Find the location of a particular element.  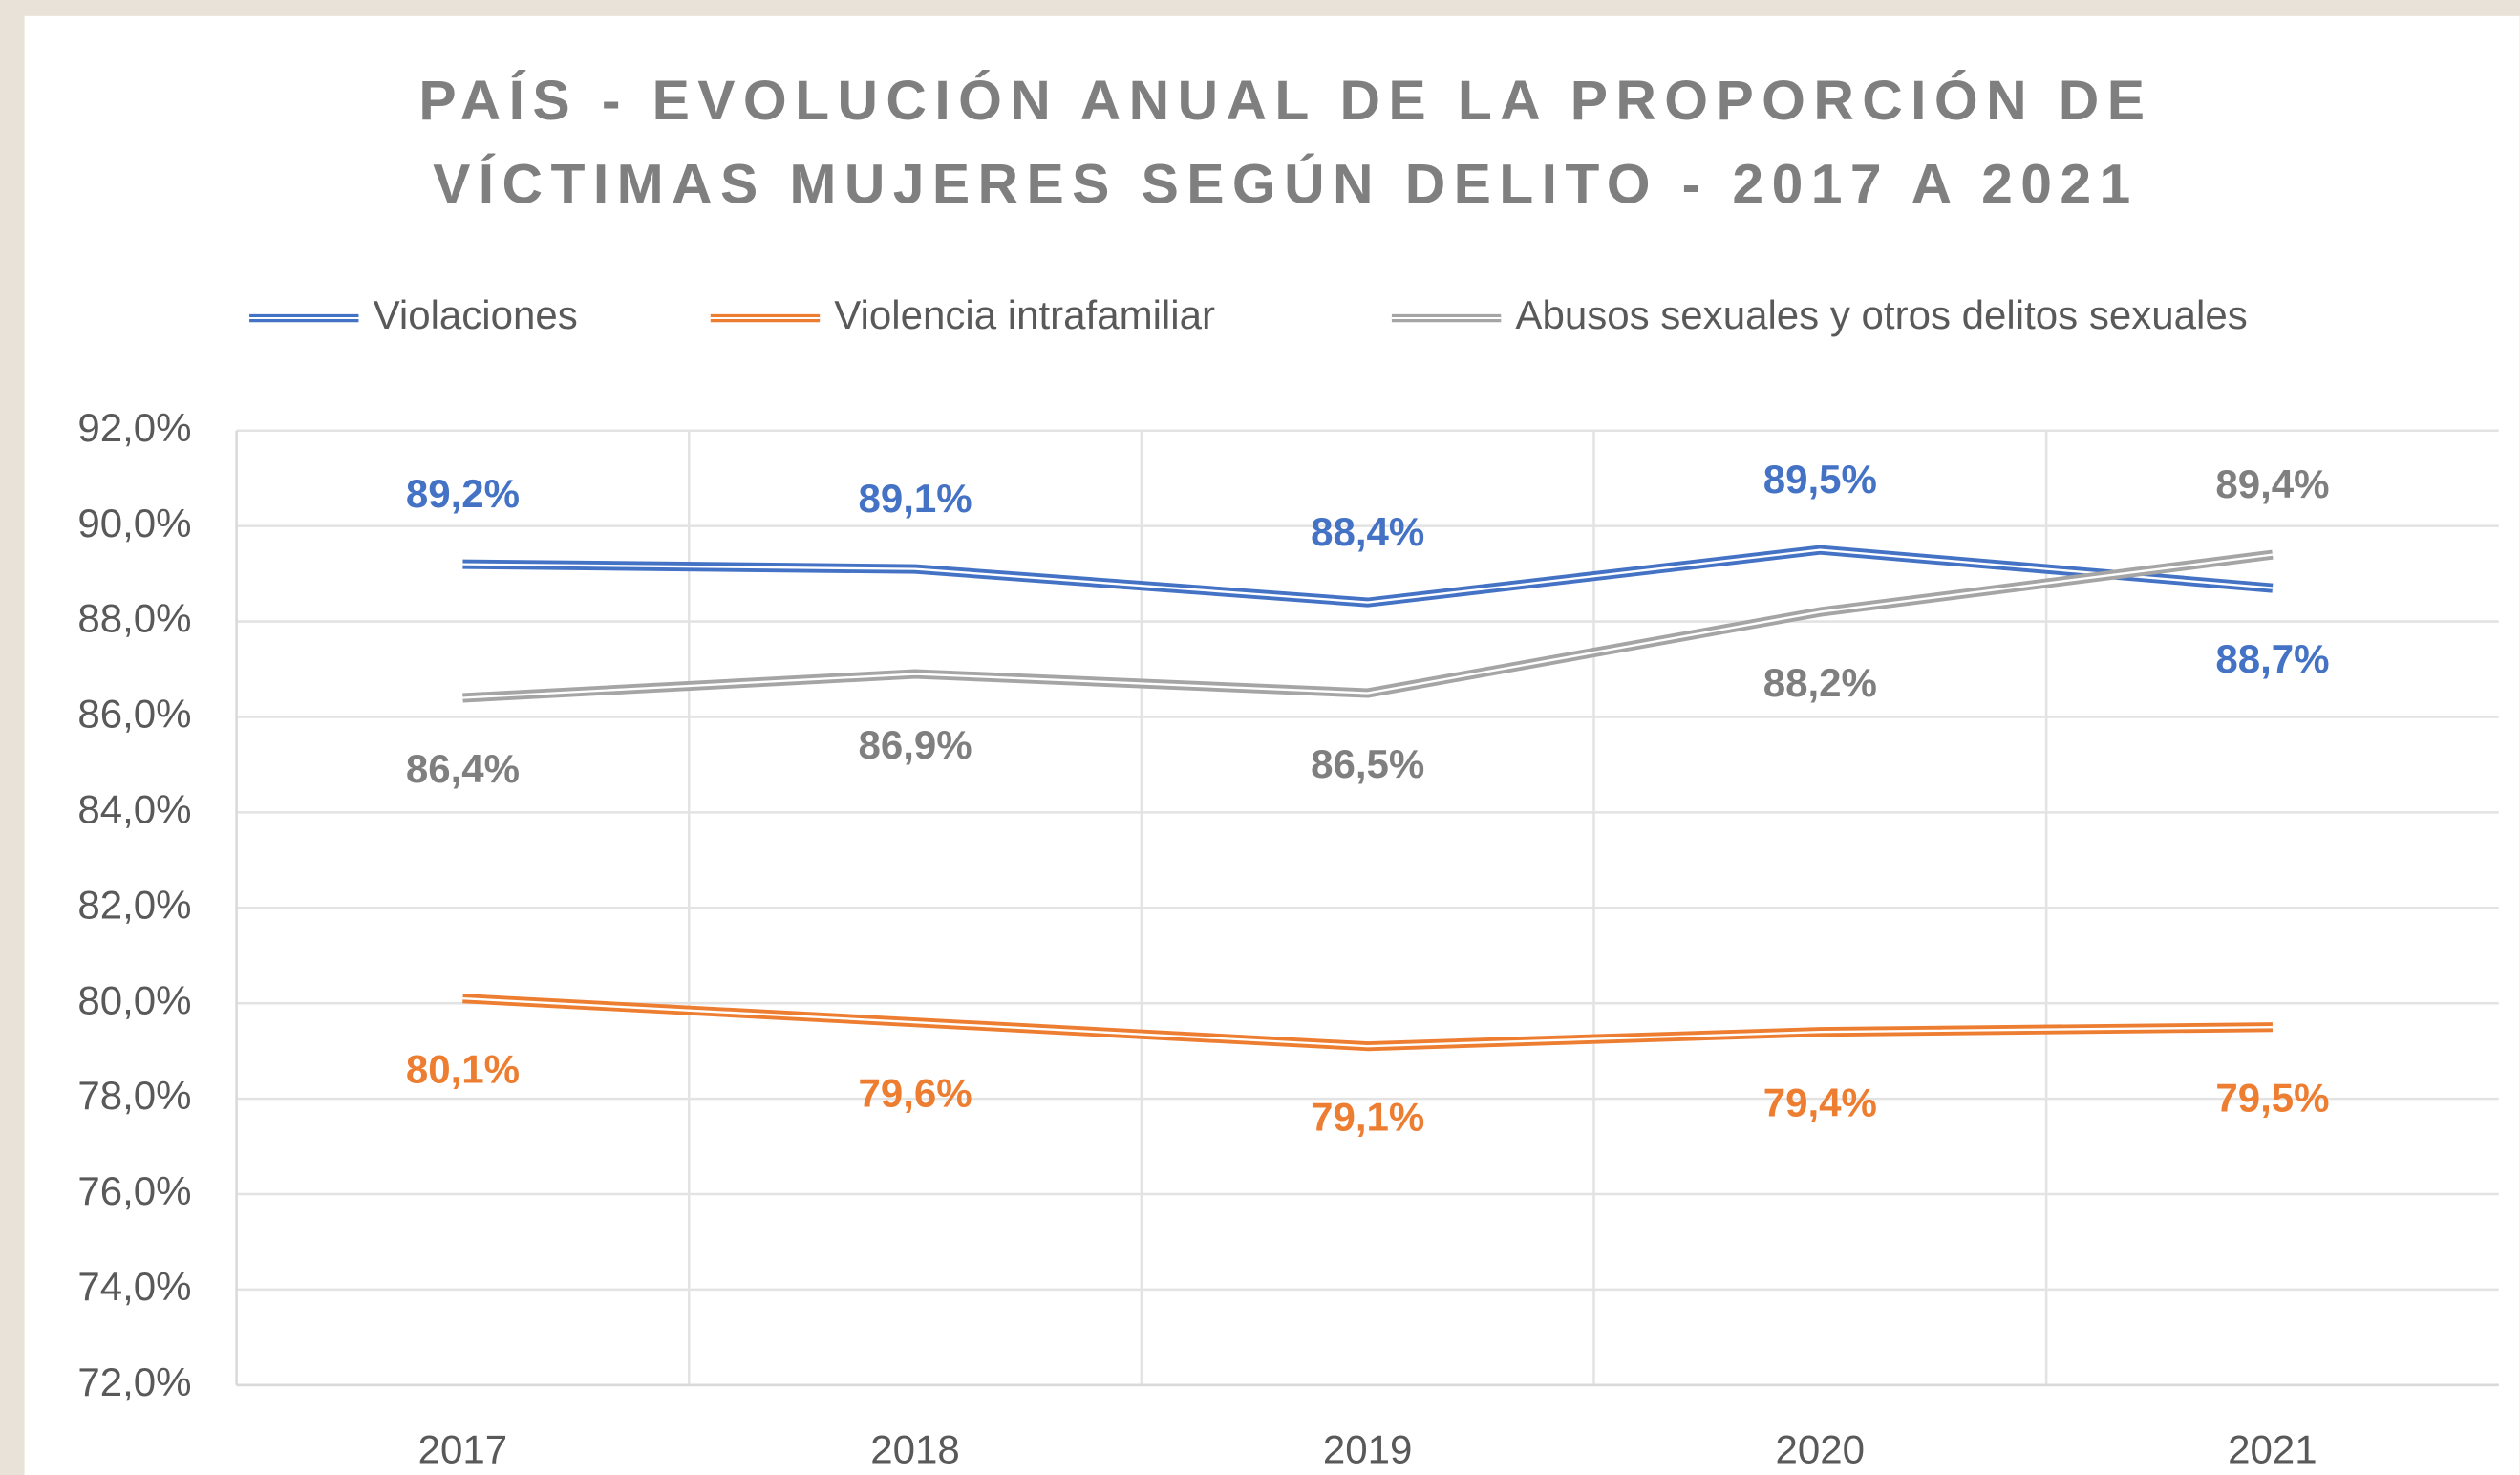

data-label: 79,4% is located at coordinates (1820, 1102).